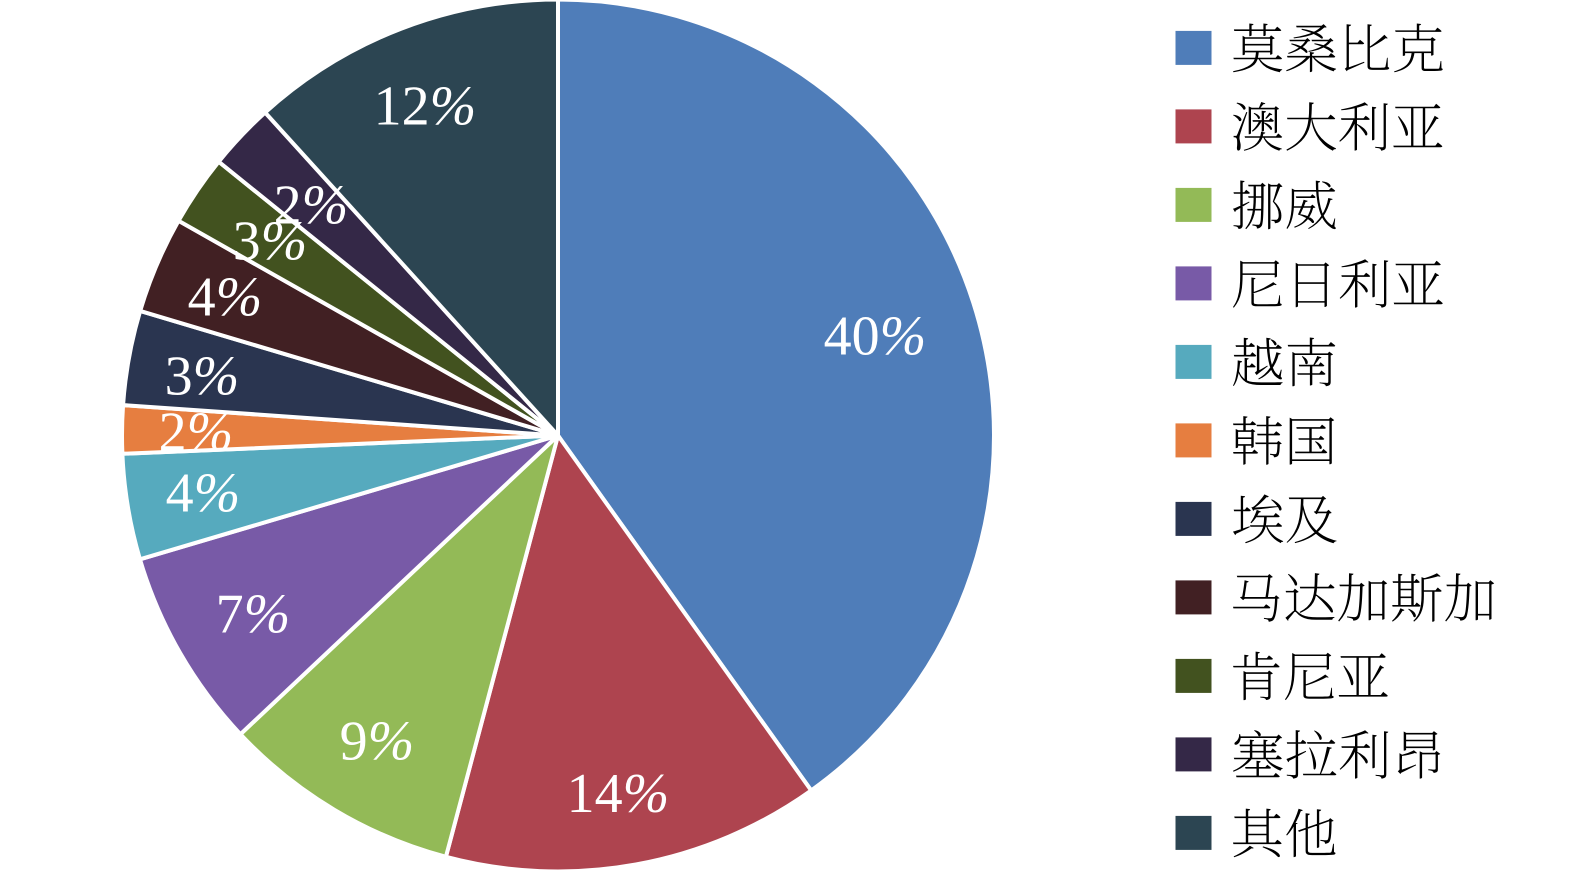 The height and width of the screenshot is (873, 1575). I want to click on svg-text: 14%, so click(618, 794).